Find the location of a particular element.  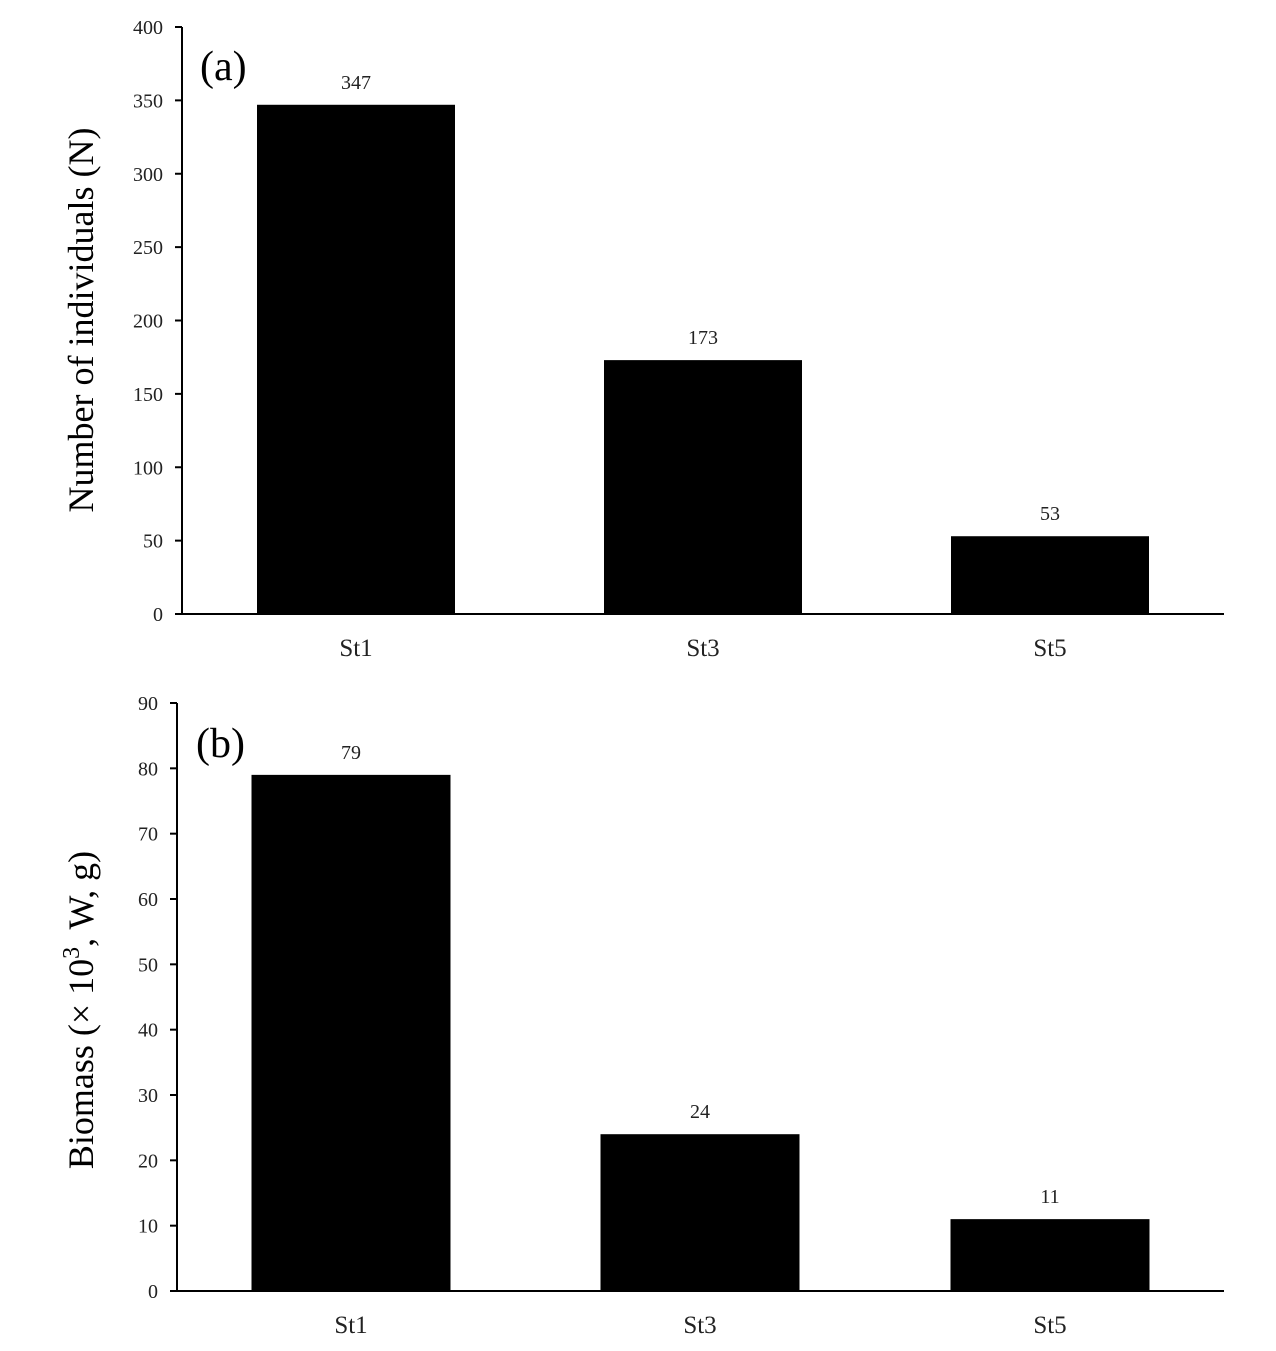

y-tick-label: 350 is located at coordinates (148, 101).